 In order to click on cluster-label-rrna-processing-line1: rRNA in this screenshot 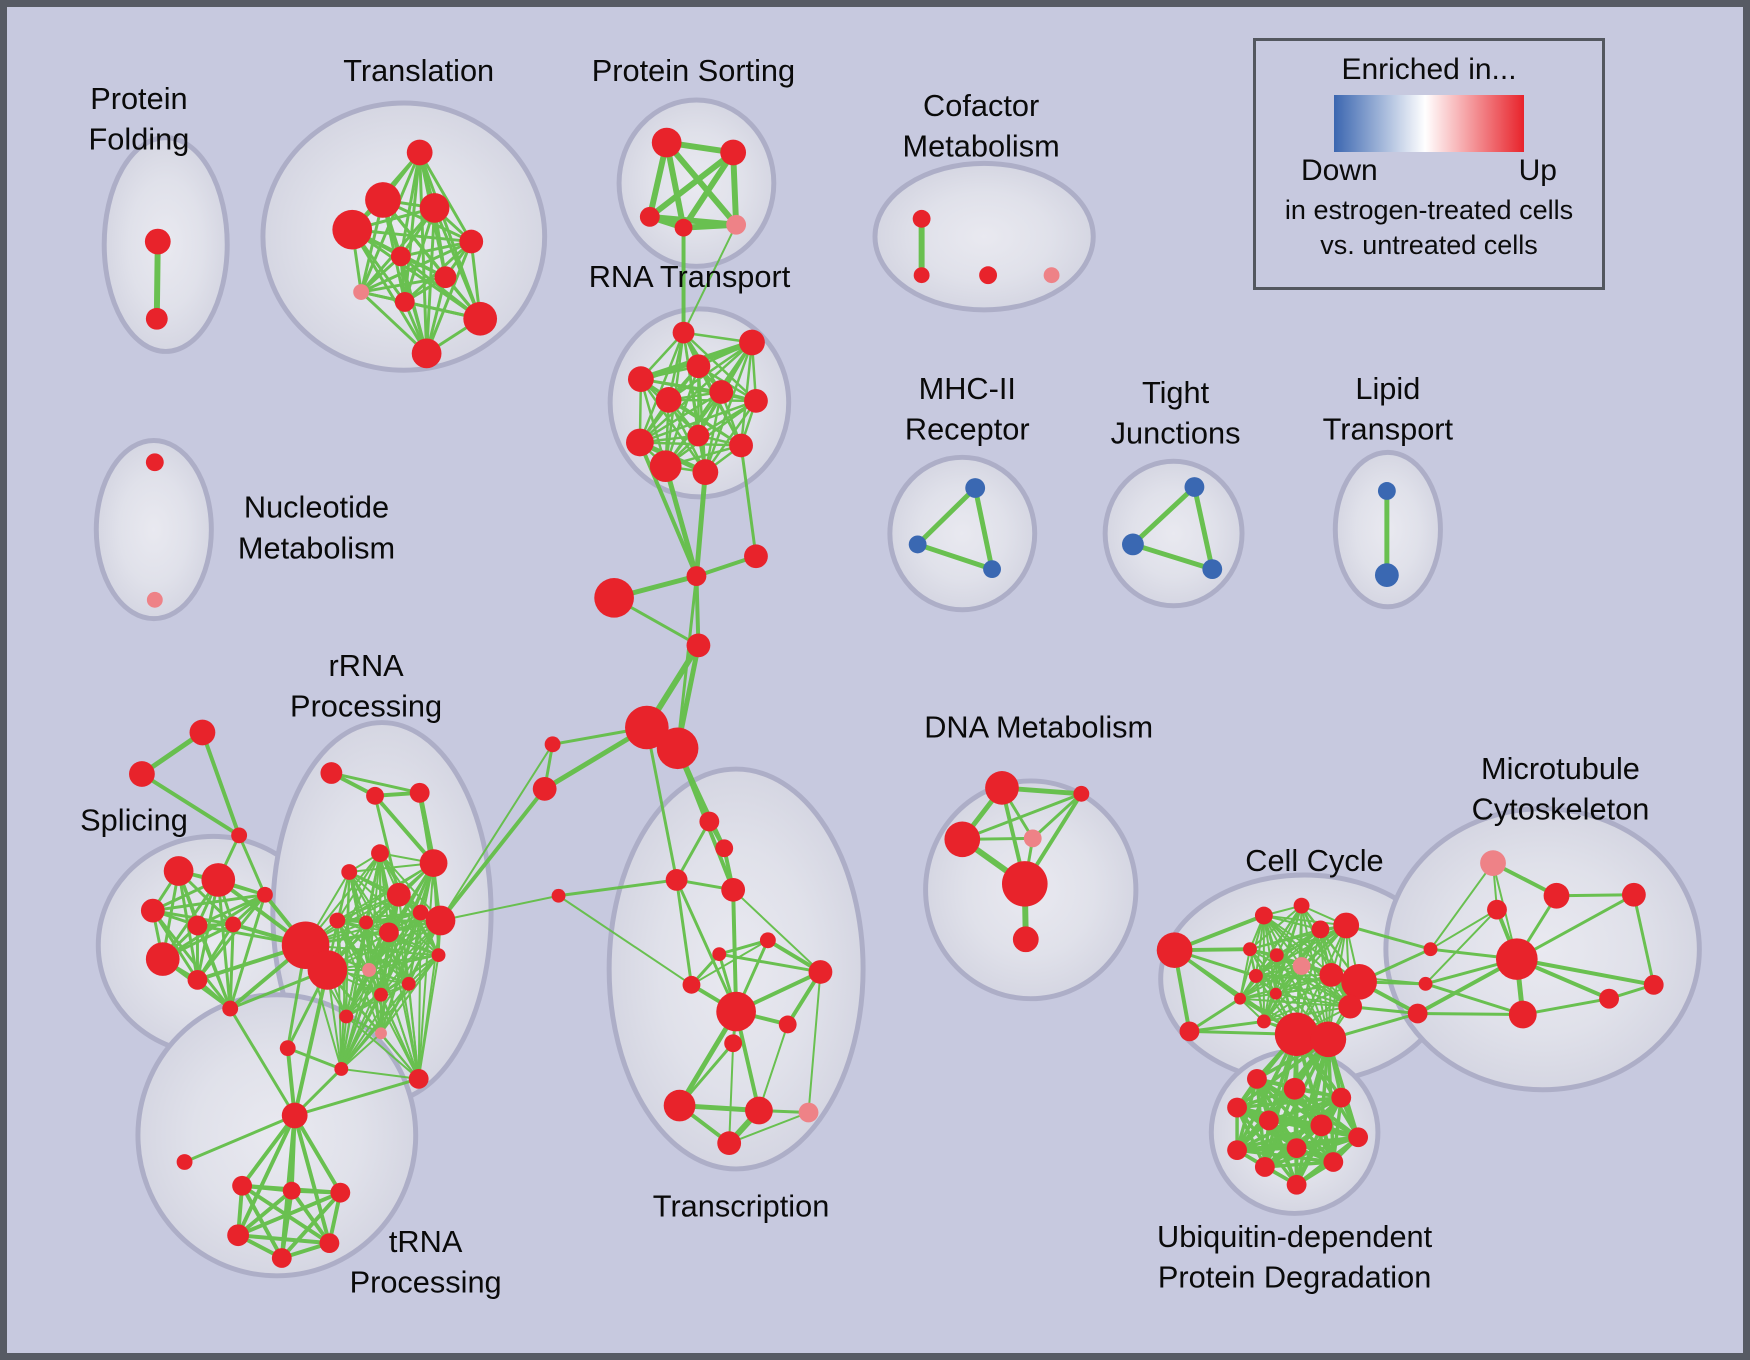, I will do `click(367, 665)`.